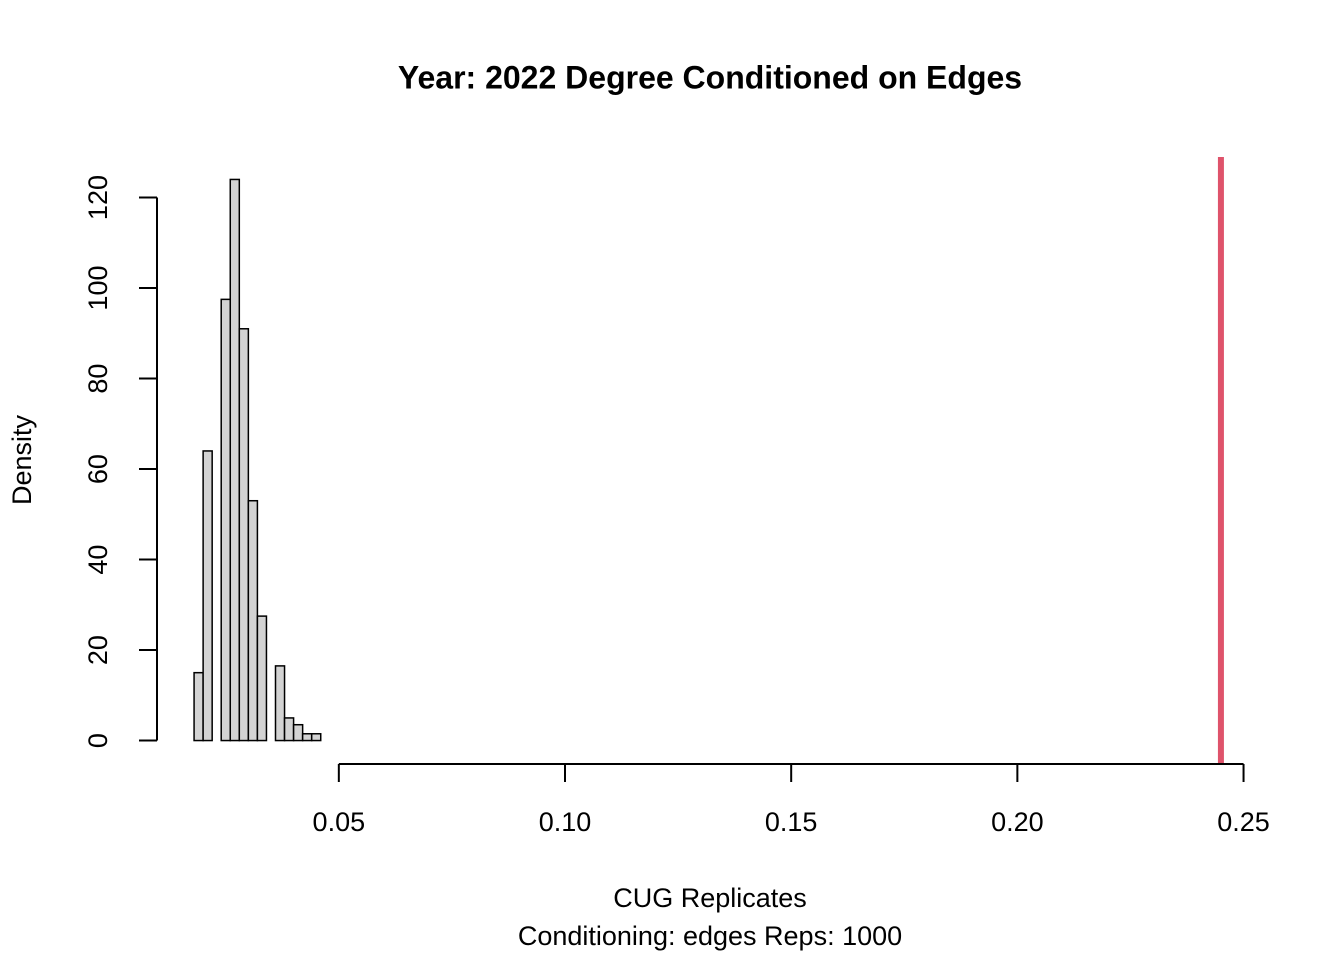  Describe the element at coordinates (565, 822) in the screenshot. I see `x-tick-label: 0.10` at that location.